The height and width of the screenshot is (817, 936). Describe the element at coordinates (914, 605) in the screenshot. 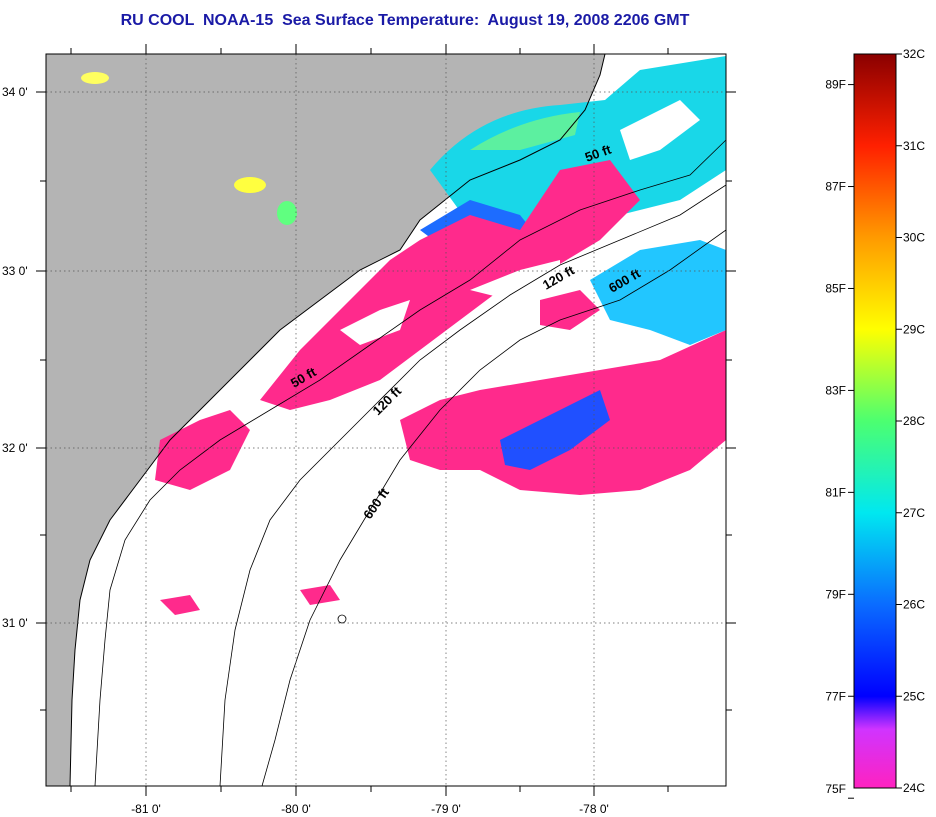

I see `celsius-label: 26C` at that location.